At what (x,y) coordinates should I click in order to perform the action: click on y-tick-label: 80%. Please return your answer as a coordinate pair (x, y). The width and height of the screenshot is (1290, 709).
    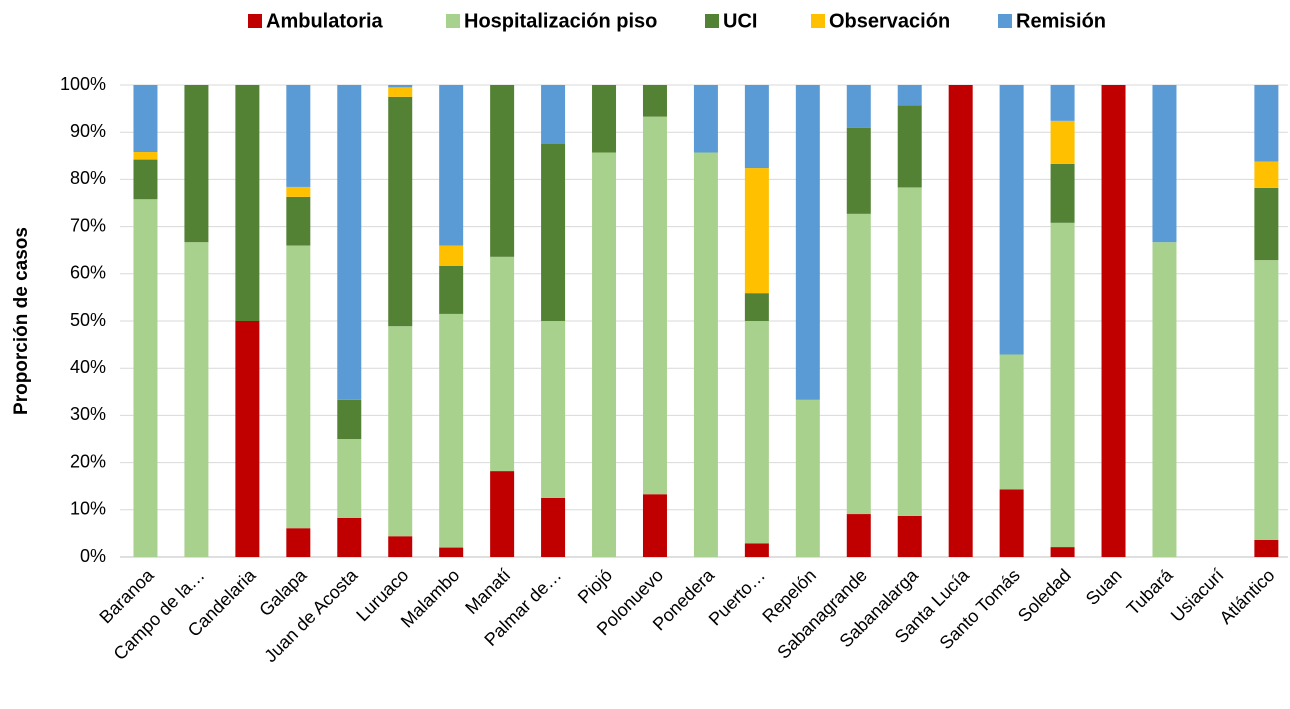
    Looking at the image, I should click on (88, 178).